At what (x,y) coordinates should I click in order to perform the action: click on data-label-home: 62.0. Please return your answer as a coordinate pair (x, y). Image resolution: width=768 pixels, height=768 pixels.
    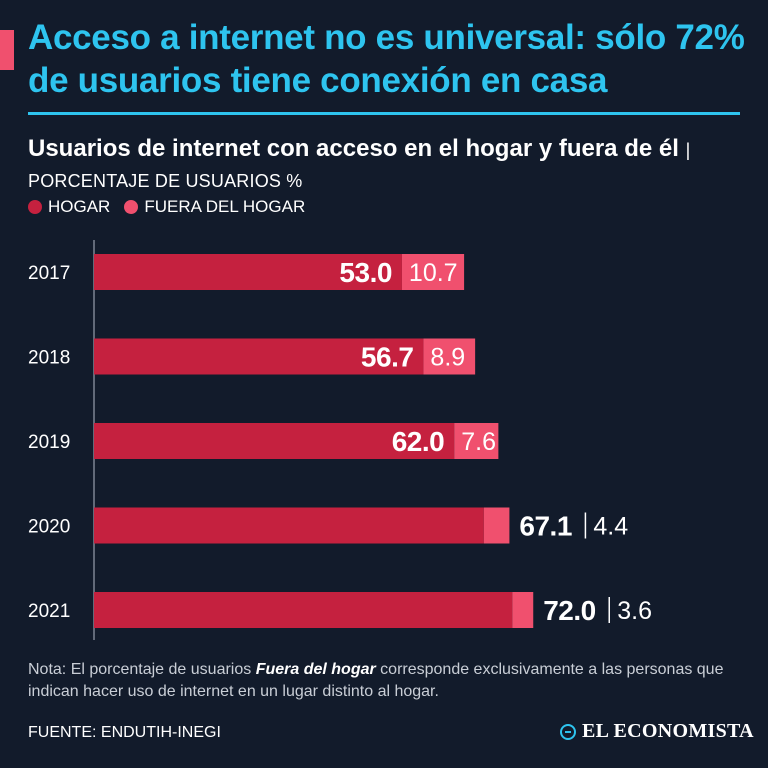
    Looking at the image, I should click on (418, 441).